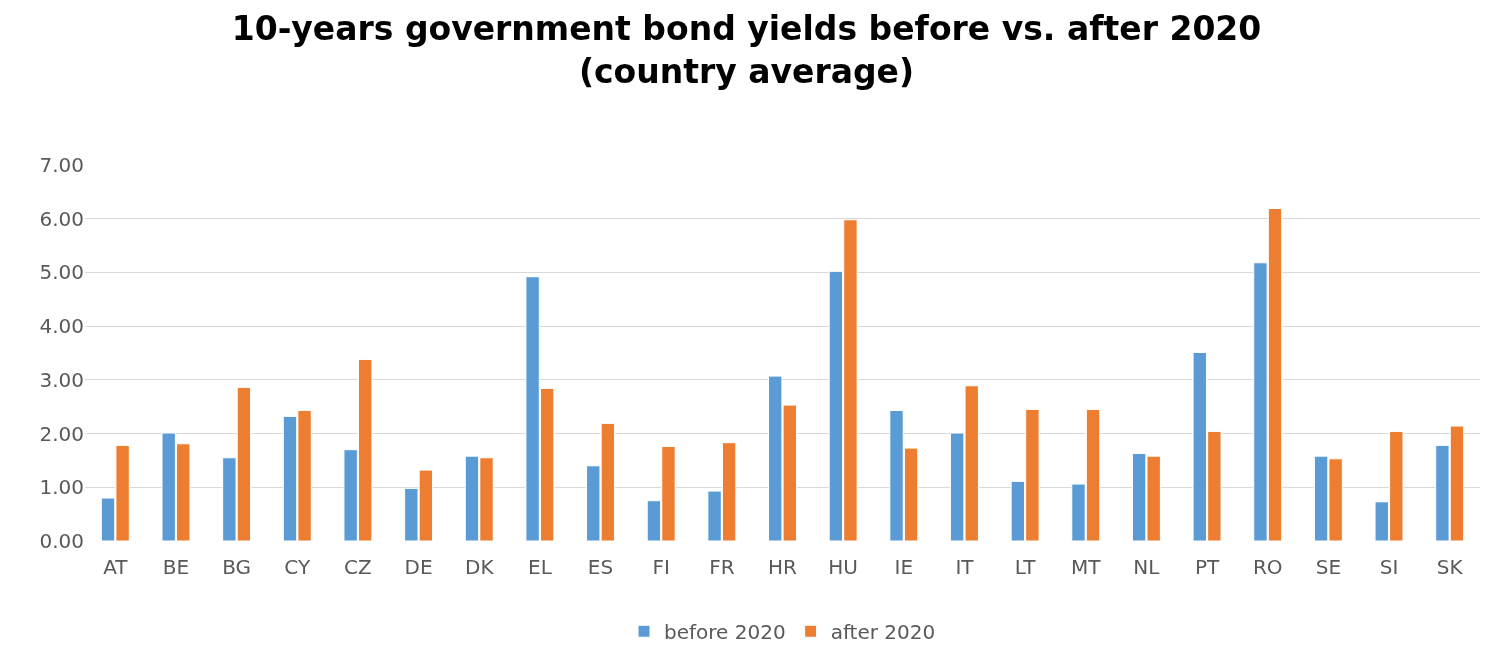  What do you see at coordinates (1207, 567) in the screenshot?
I see `x-tick-label: PT` at bounding box center [1207, 567].